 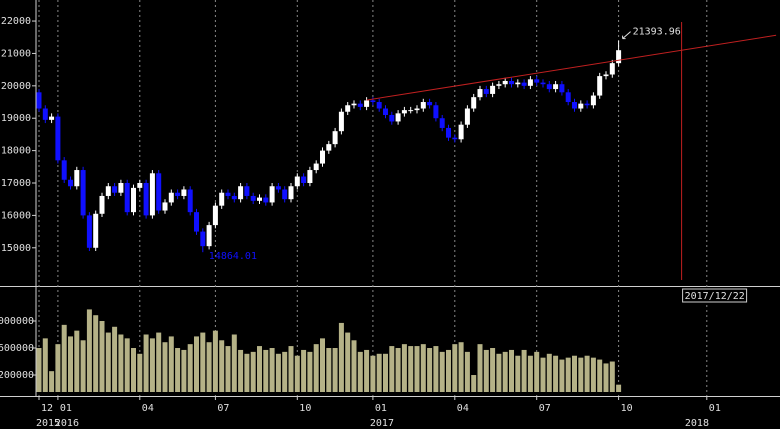 I want to click on low-label: 14864.01, so click(x=233, y=256).